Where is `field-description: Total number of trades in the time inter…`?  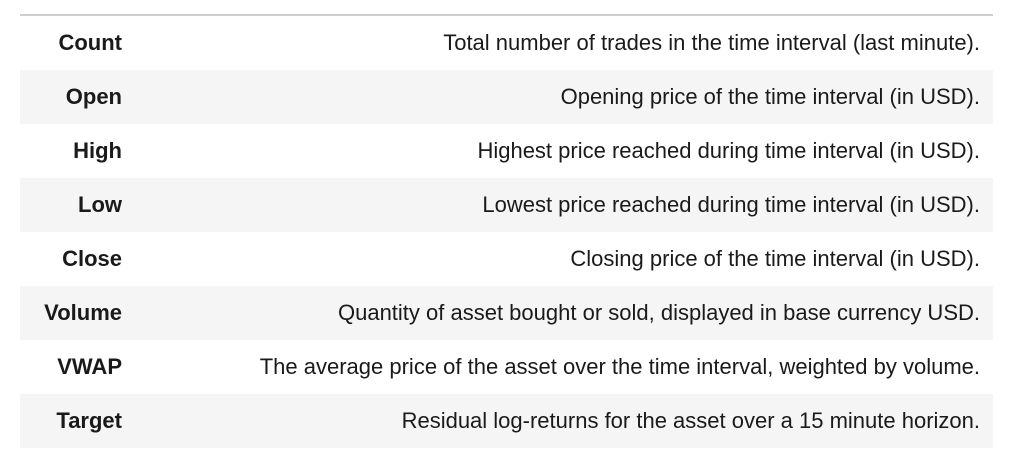 field-description: Total number of trades in the time inter… is located at coordinates (711, 42).